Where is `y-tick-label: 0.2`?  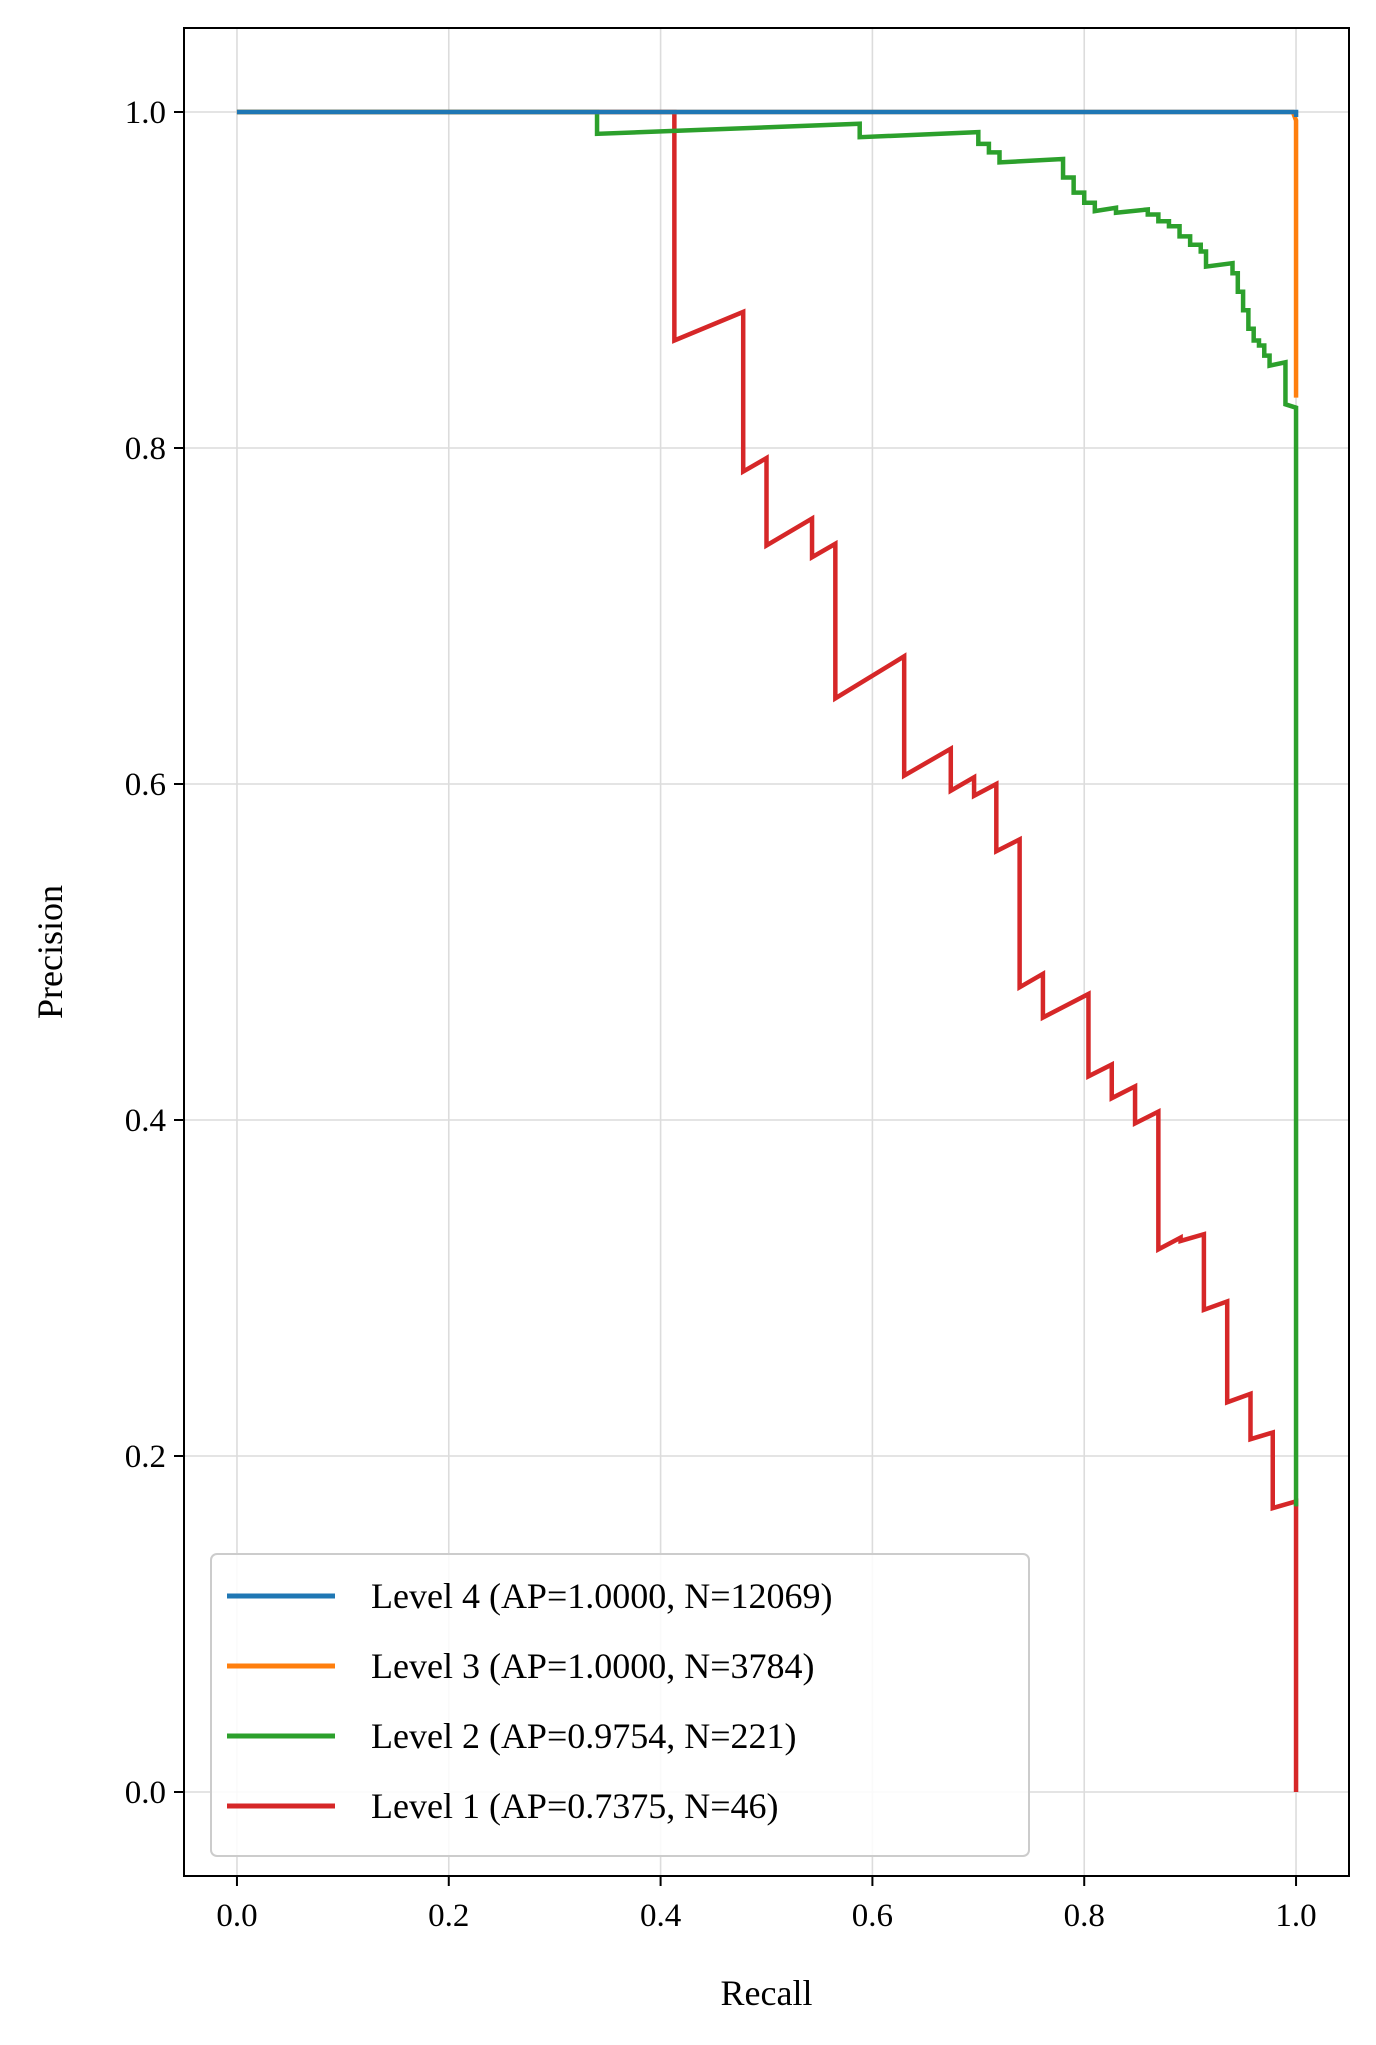
y-tick-label: 0.2 is located at coordinates (145, 1457).